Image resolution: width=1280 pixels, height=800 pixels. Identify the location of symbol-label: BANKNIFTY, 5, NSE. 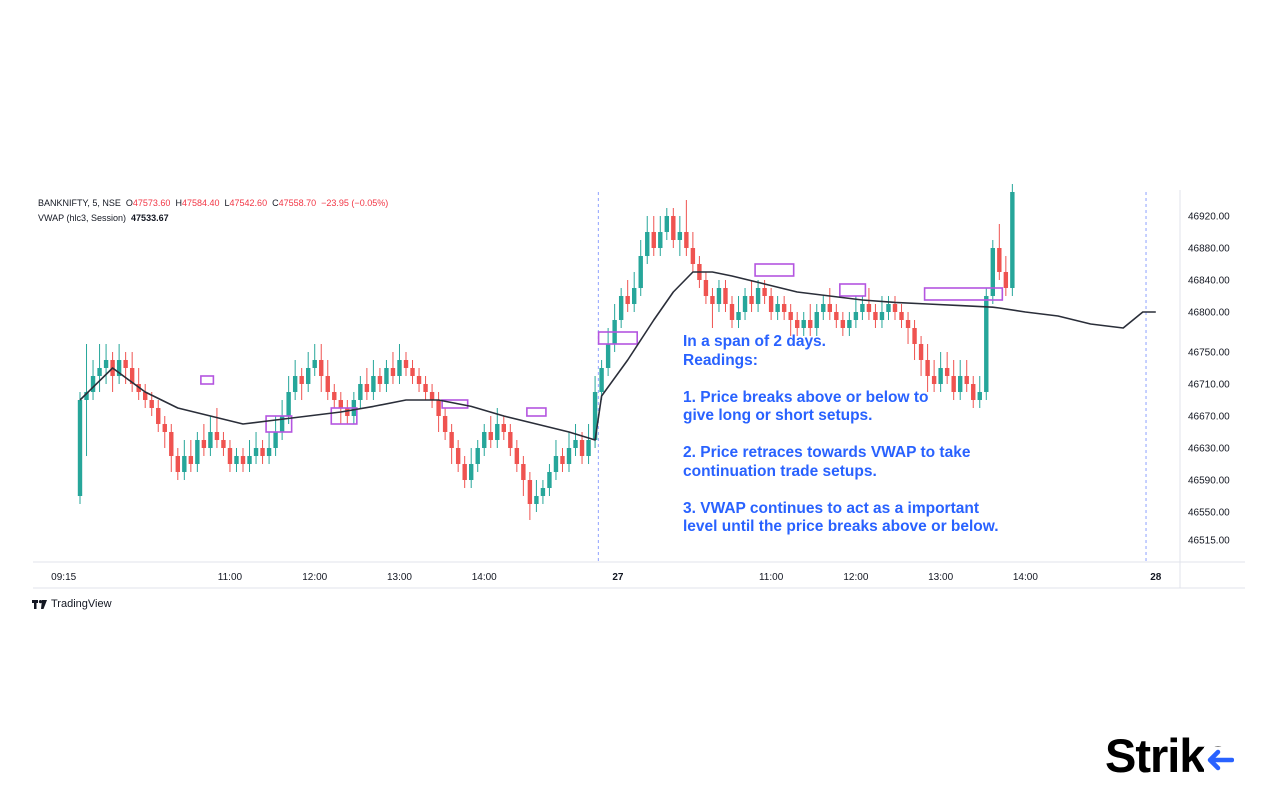
(79, 203).